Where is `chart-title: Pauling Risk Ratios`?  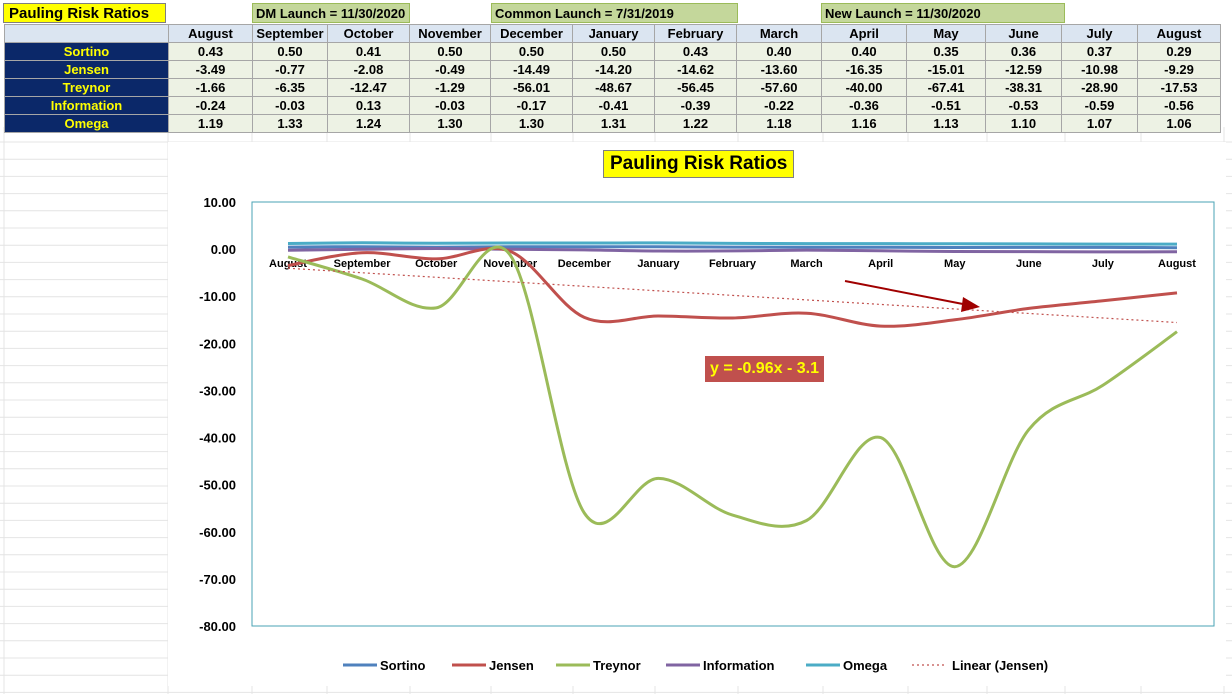 chart-title: Pauling Risk Ratios is located at coordinates (699, 164).